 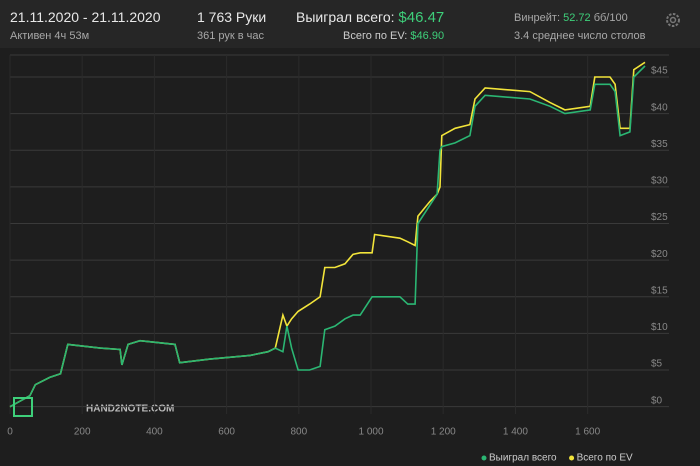 I want to click on y-tick-label: $25, so click(x=659, y=217).